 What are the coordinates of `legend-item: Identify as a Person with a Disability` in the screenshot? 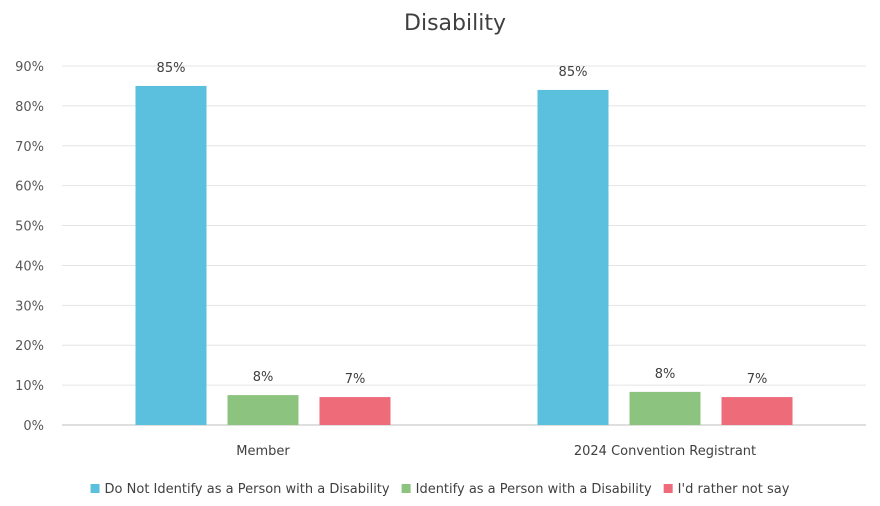 It's located at (526, 489).